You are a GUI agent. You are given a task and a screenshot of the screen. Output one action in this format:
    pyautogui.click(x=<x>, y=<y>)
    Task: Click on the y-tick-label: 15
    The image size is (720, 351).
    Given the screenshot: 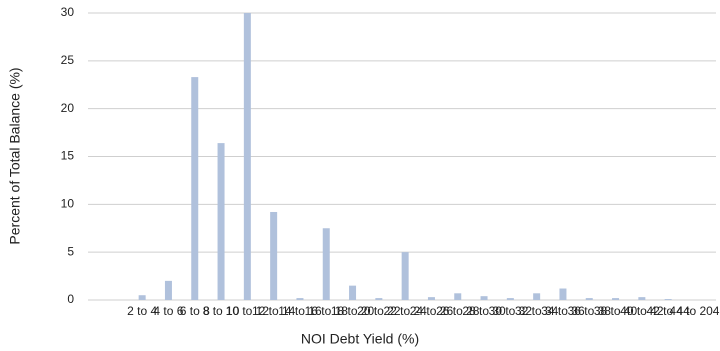 What is the action you would take?
    pyautogui.click(x=68, y=156)
    